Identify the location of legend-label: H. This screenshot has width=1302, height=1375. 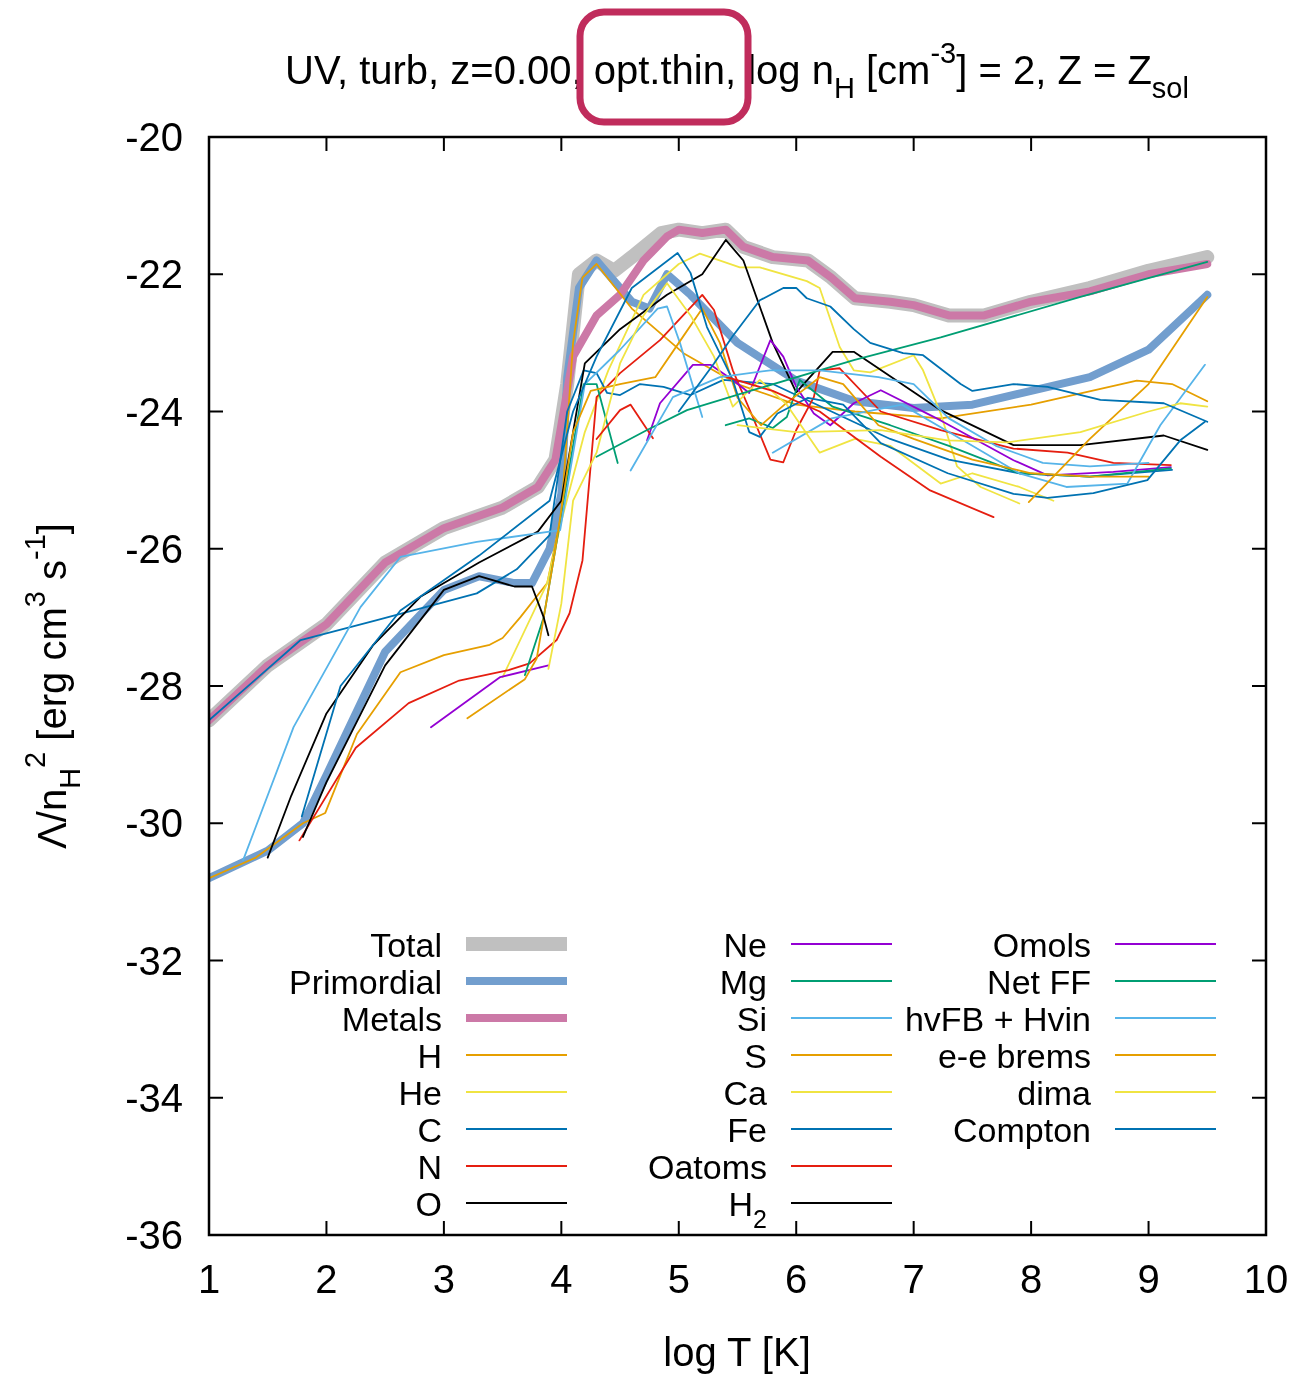
(429, 1056).